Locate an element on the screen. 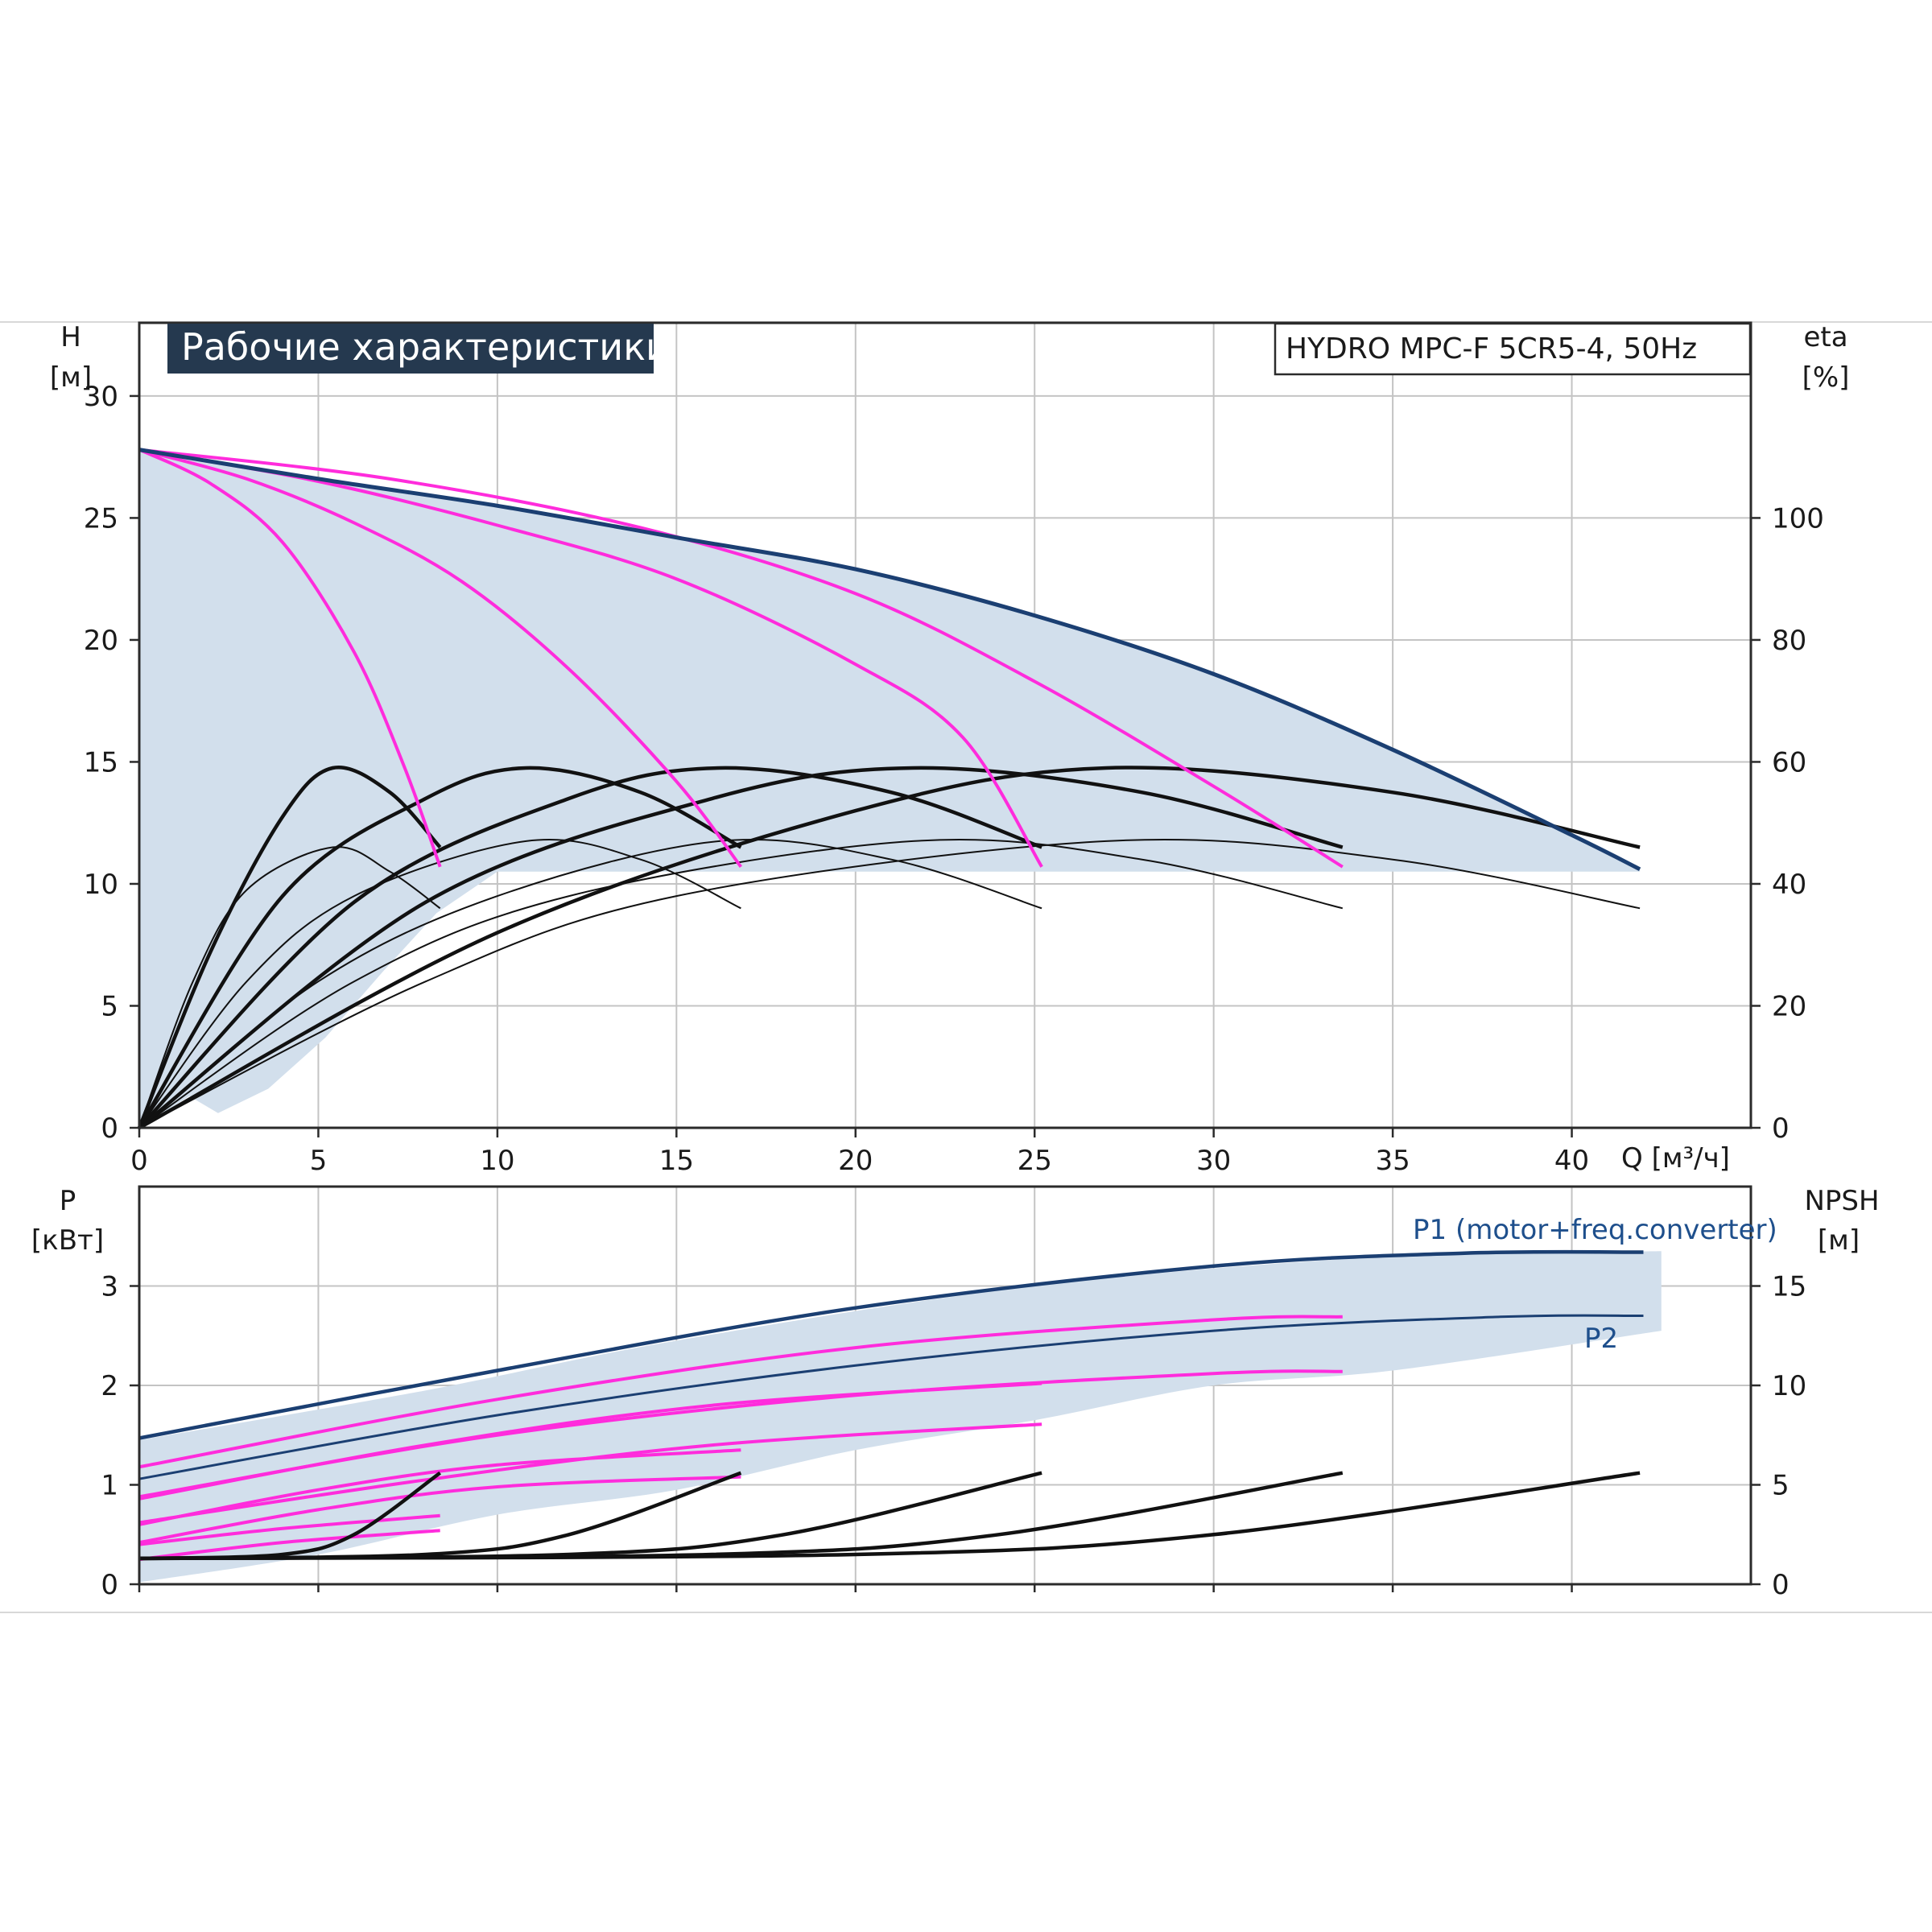 The height and width of the screenshot is (1932, 1932). power-axis-name: P is located at coordinates (68, 1201).